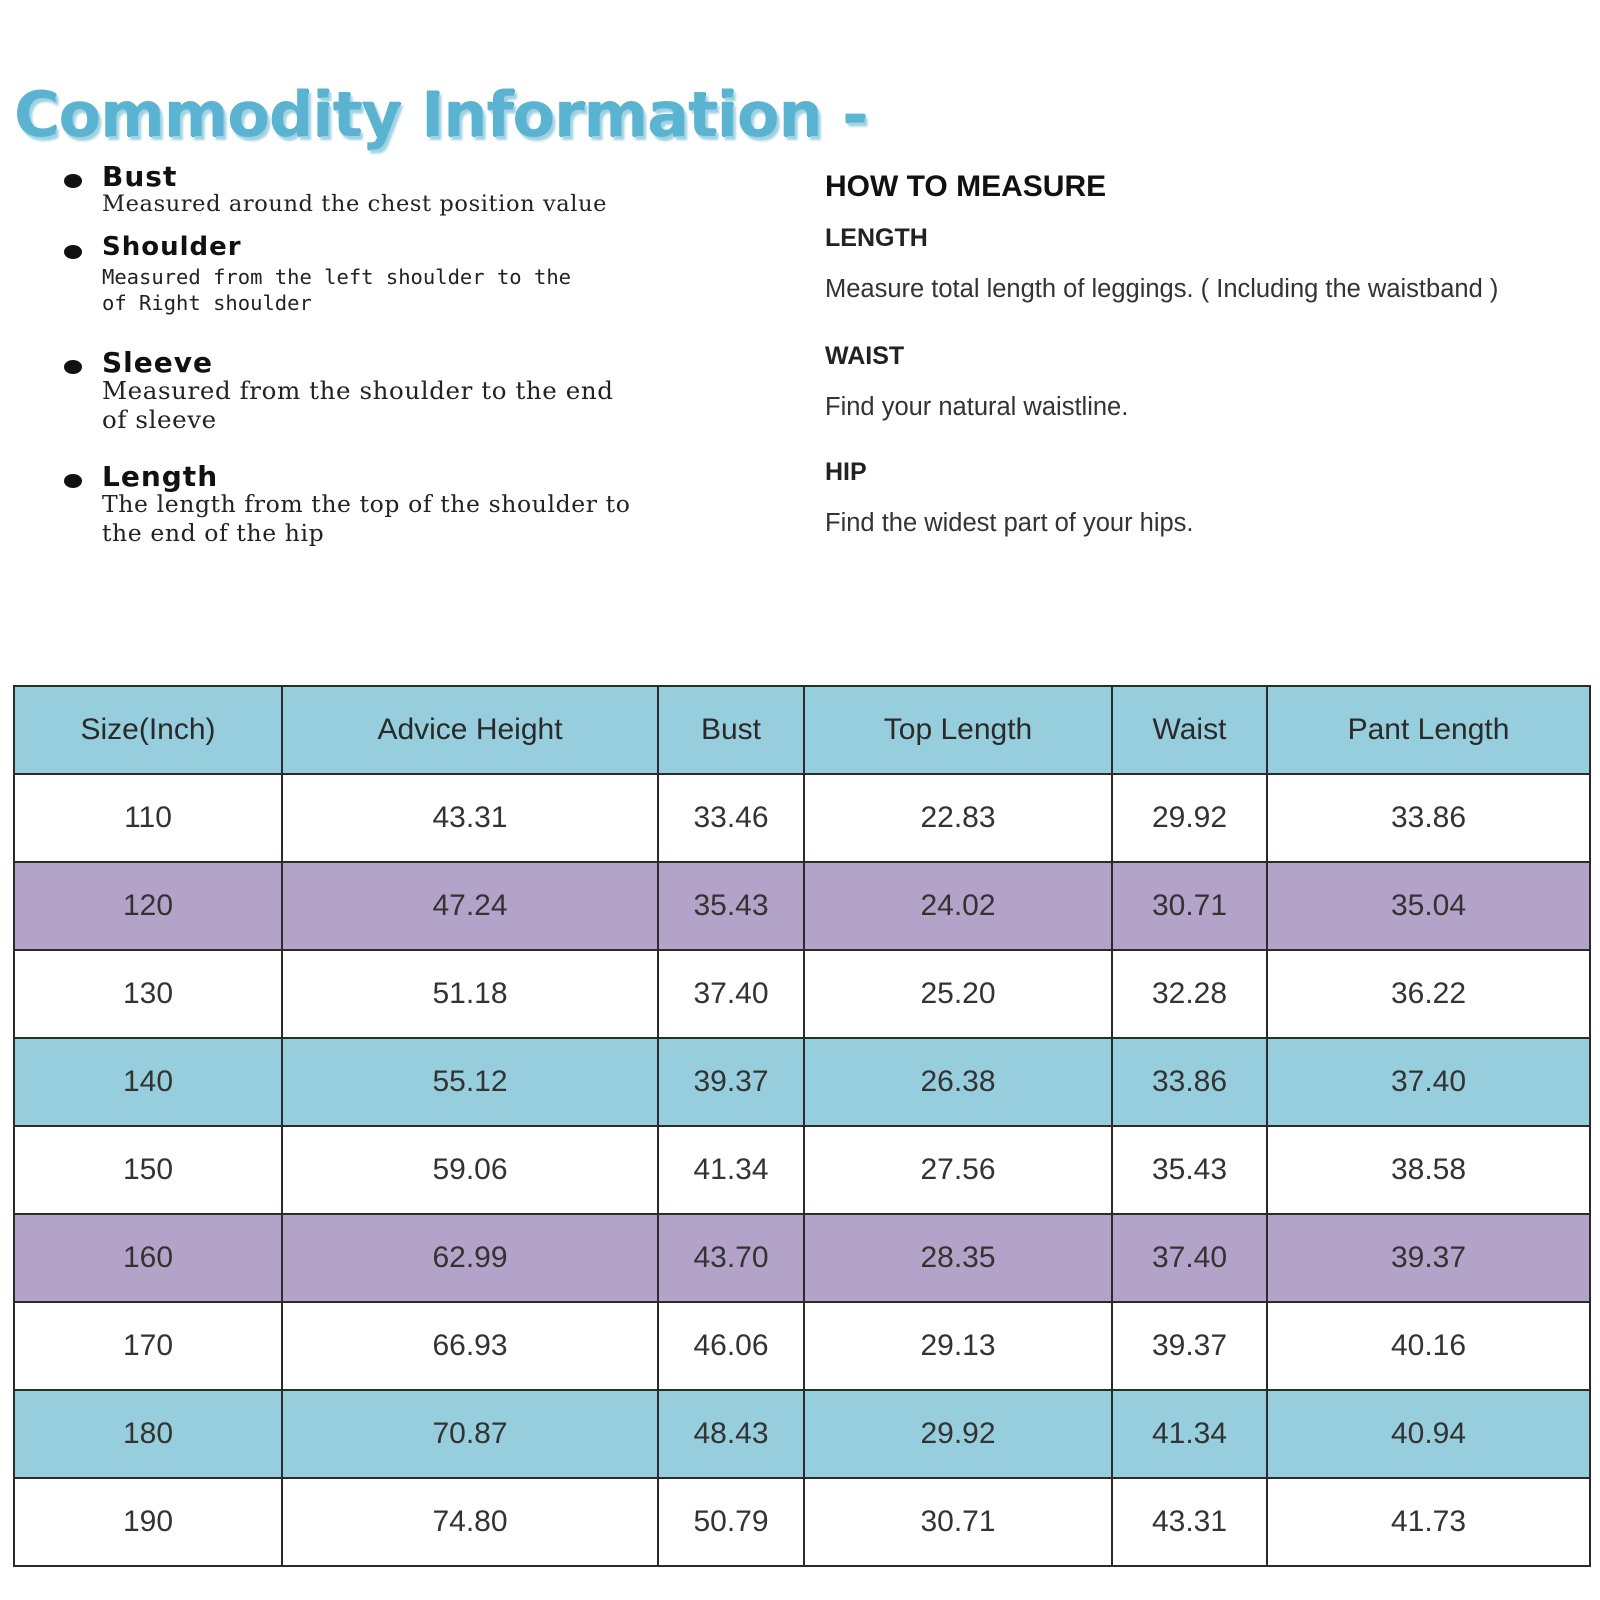 The height and width of the screenshot is (1600, 1600). What do you see at coordinates (1428, 730) in the screenshot?
I see `column-header: Pant Length` at bounding box center [1428, 730].